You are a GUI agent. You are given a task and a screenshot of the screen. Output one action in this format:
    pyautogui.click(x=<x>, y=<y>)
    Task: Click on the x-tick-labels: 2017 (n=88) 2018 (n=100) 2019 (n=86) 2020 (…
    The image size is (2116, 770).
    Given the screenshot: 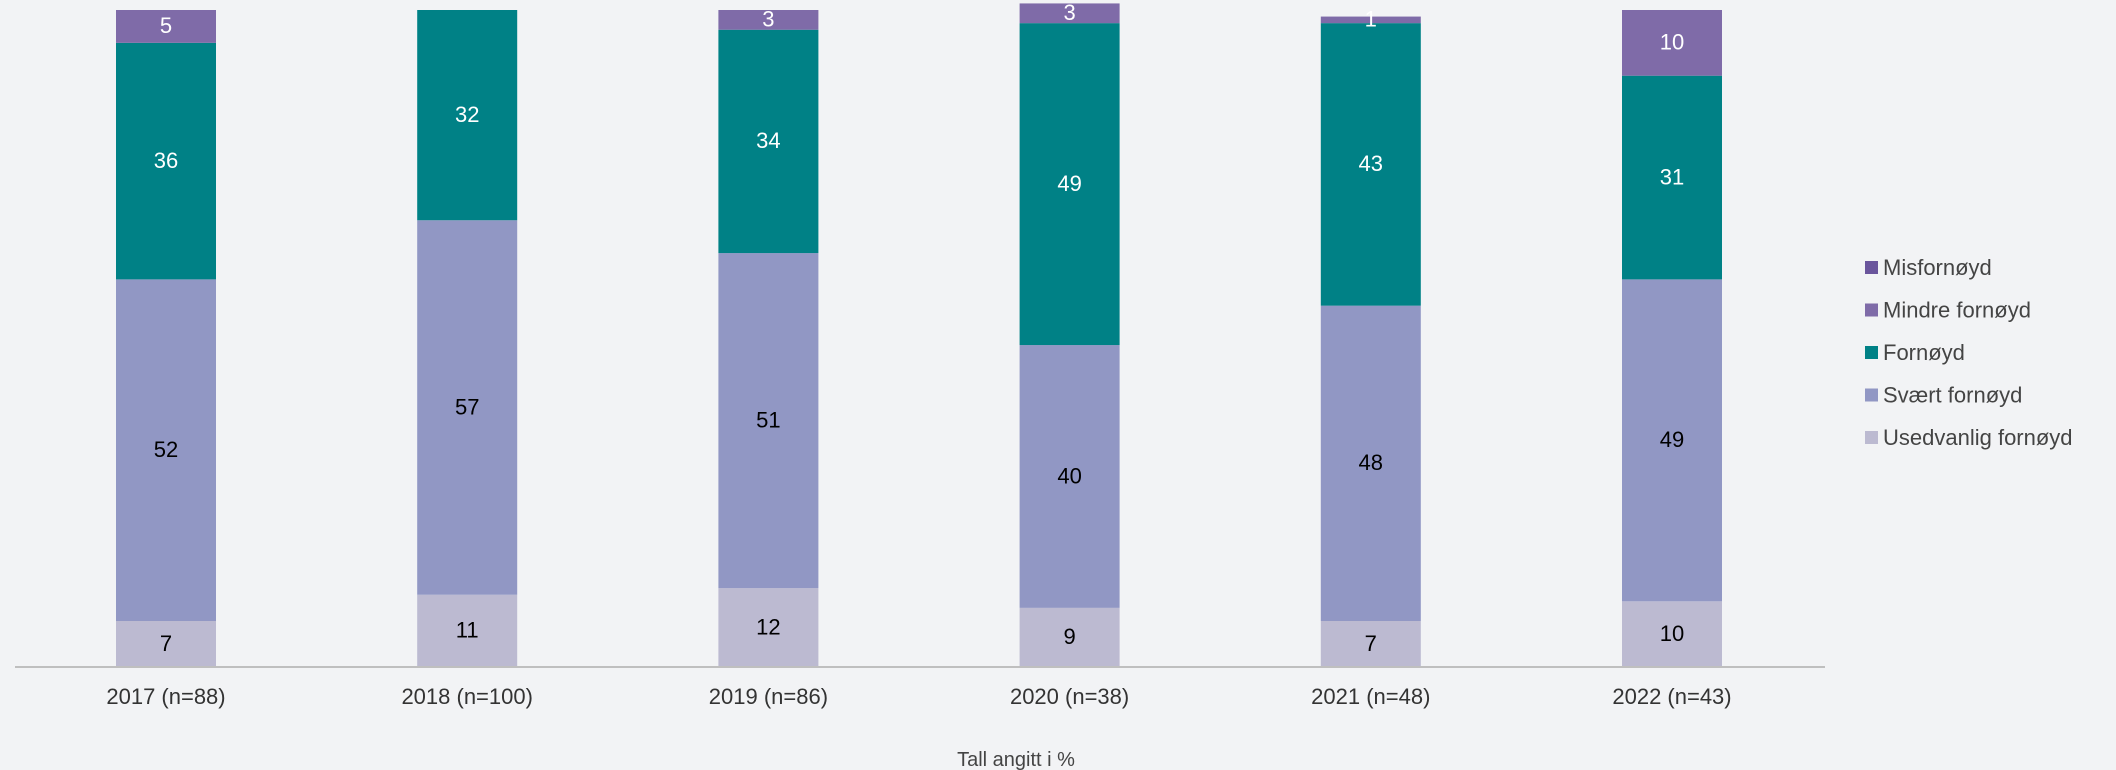 What is the action you would take?
    pyautogui.click(x=918, y=696)
    